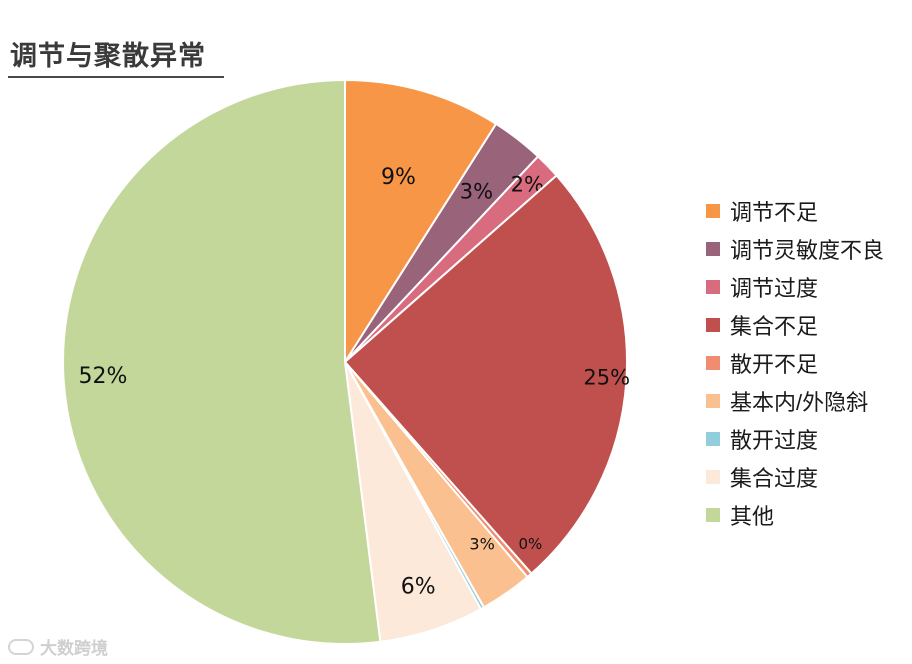 The width and height of the screenshot is (912, 664). What do you see at coordinates (606, 378) in the screenshot?
I see `slice-data-label: 25%` at bounding box center [606, 378].